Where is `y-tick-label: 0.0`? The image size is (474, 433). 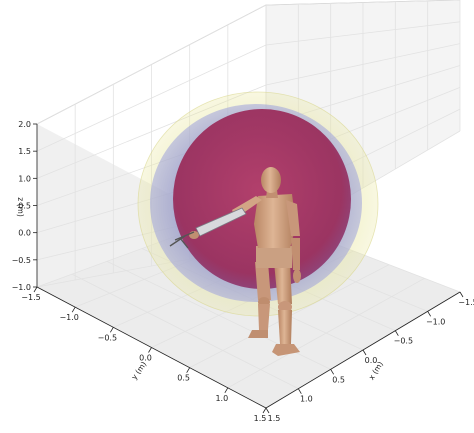 y-tick-label: 0.0 is located at coordinates (145, 358).